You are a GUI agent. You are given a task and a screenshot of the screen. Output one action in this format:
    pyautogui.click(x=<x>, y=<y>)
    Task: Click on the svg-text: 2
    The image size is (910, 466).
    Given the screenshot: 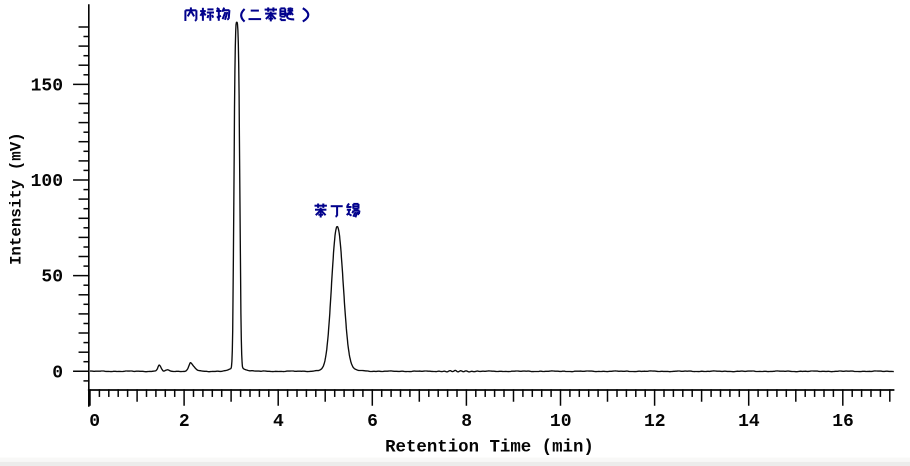 What is the action you would take?
    pyautogui.click(x=184, y=422)
    